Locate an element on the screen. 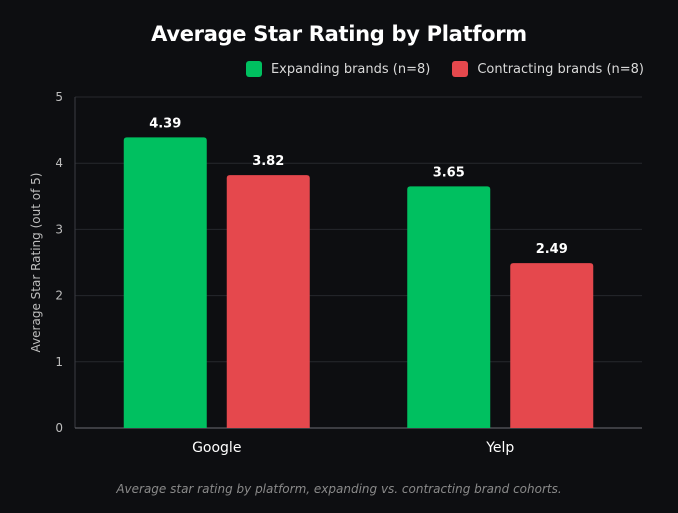 The image size is (678, 513). y-tick-label: 1 is located at coordinates (59, 362).